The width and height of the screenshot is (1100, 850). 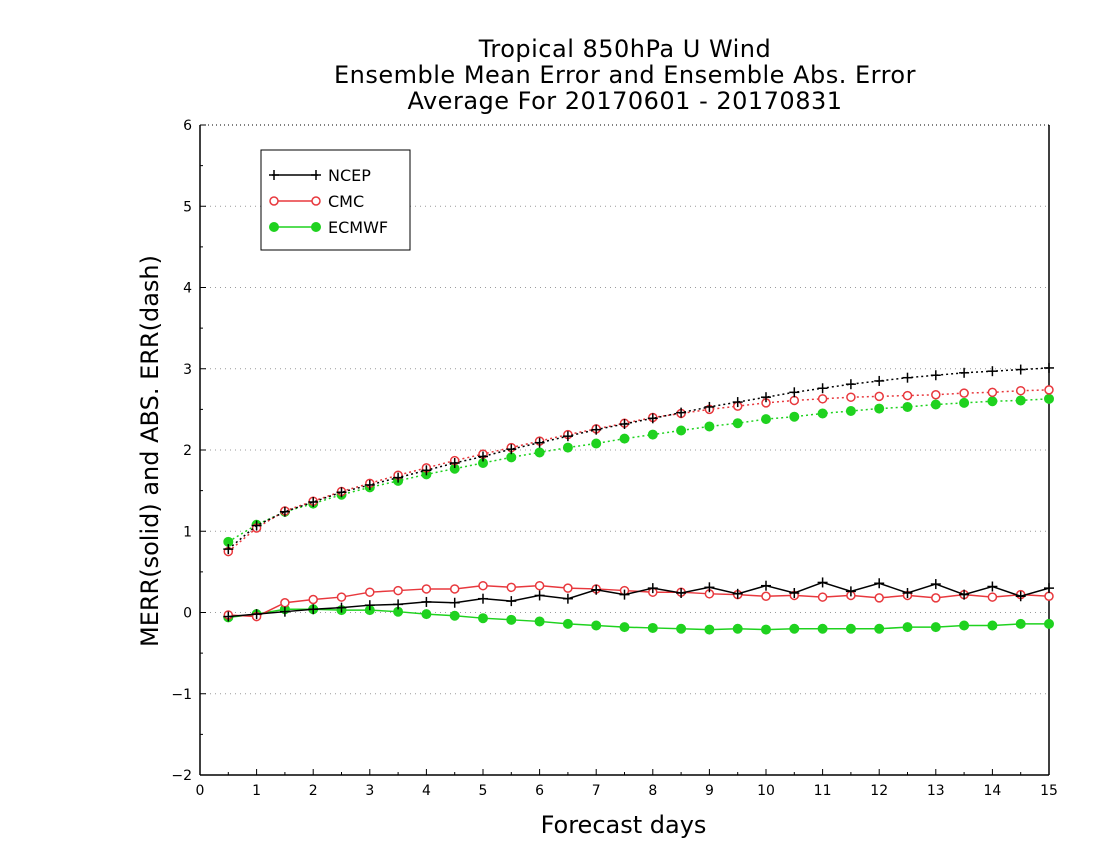 What do you see at coordinates (187, 370) in the screenshot?
I see `y-tick-label: 3` at bounding box center [187, 370].